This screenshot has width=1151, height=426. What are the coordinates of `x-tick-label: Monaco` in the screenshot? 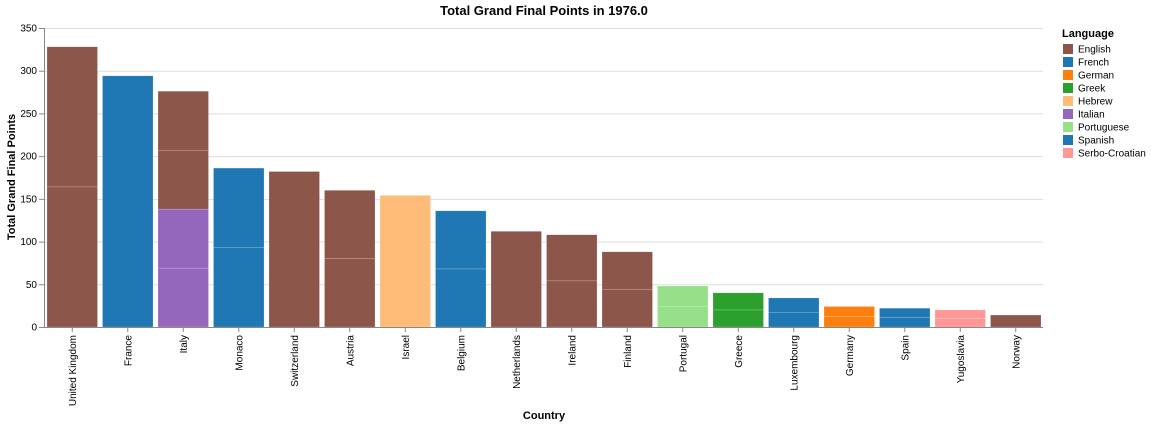 It's located at (239, 353).